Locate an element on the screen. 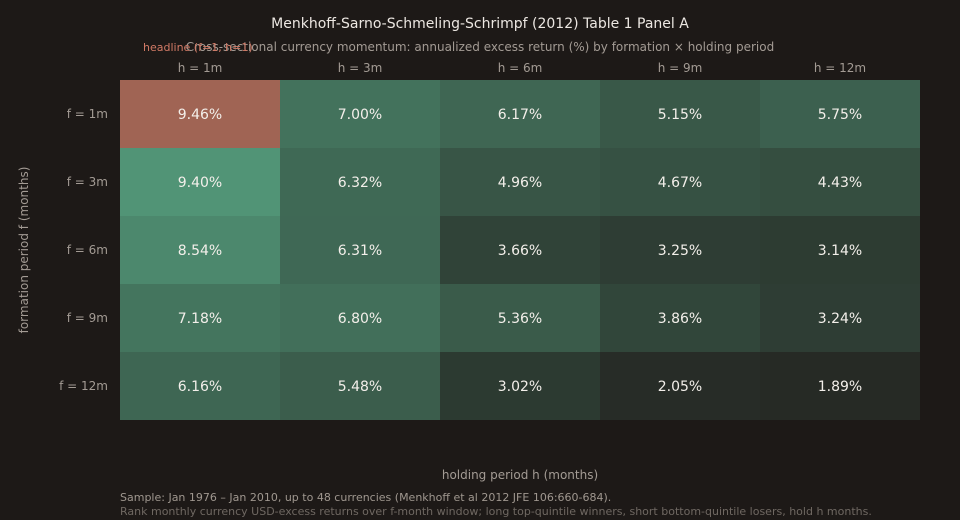 The height and width of the screenshot is (520, 960). cell-value-label: 6.31% is located at coordinates (360, 251).